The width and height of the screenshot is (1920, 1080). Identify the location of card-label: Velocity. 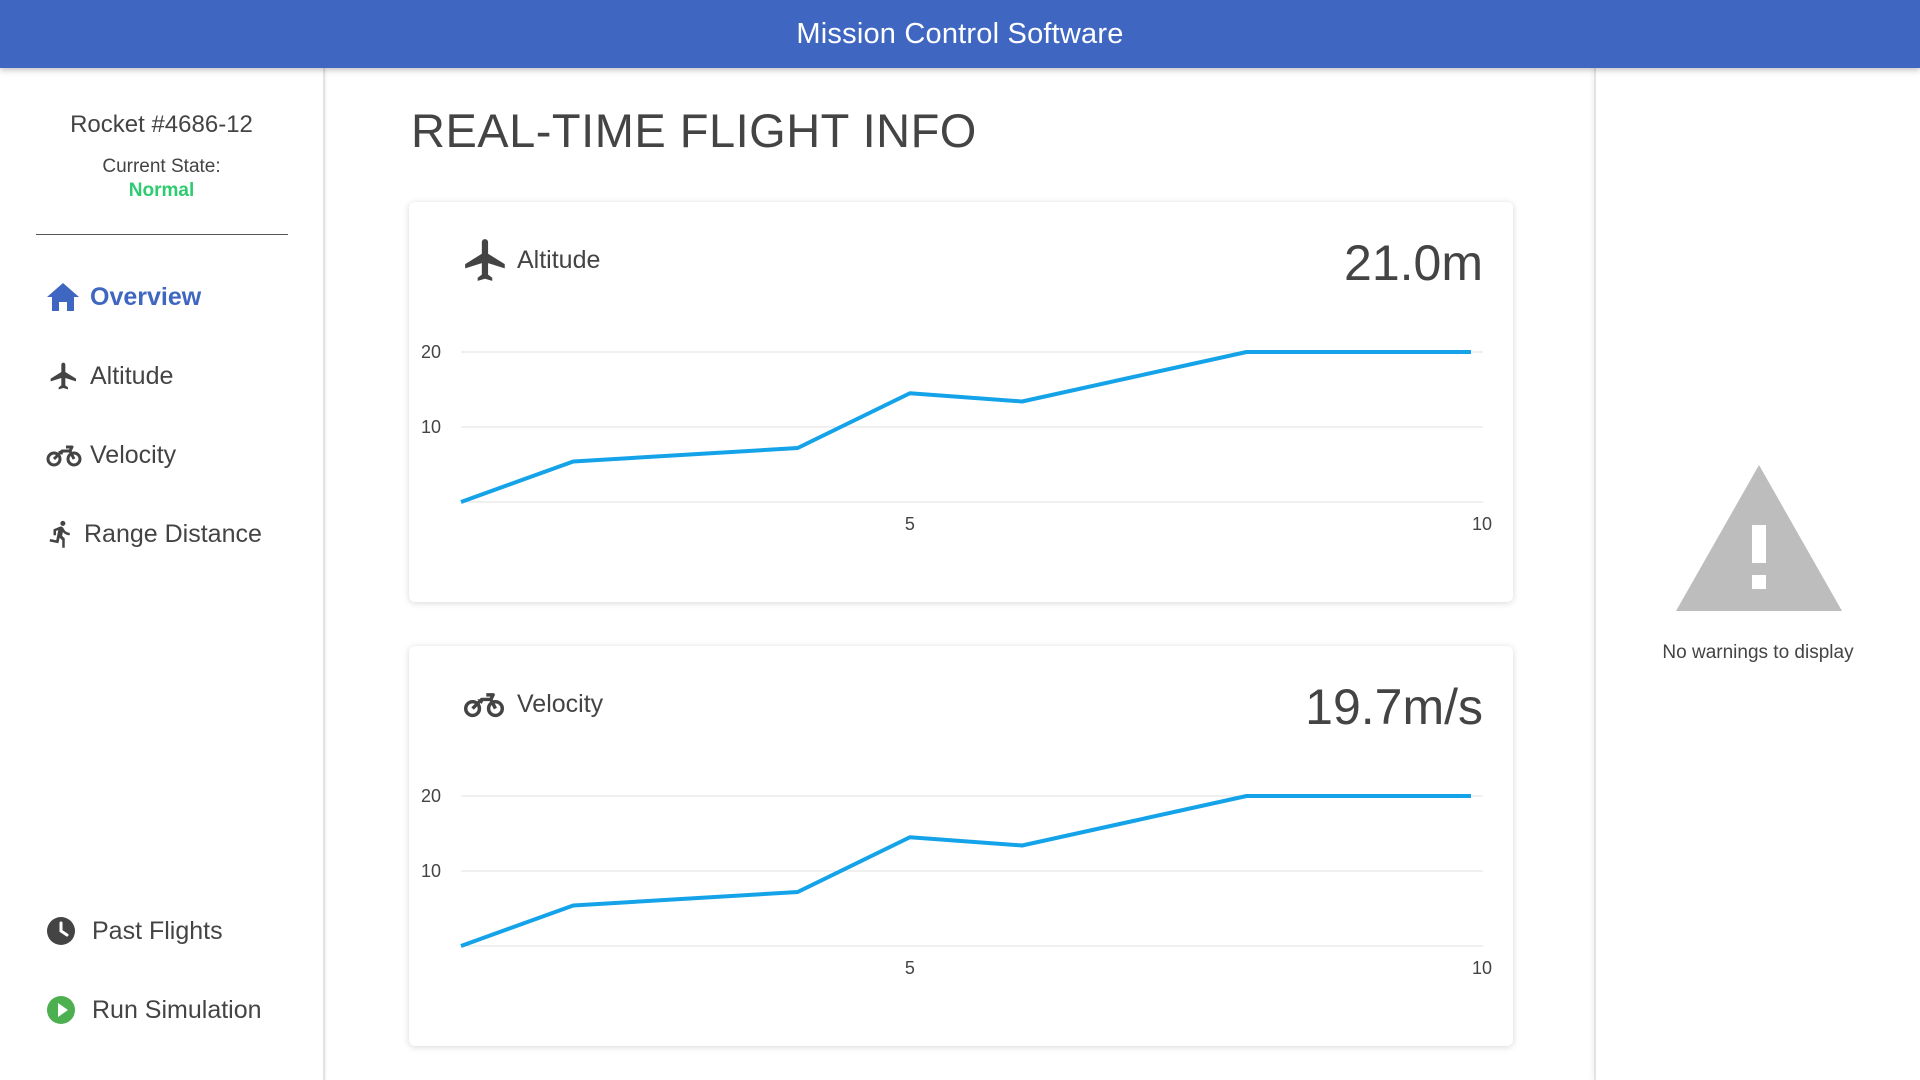
(560, 703).